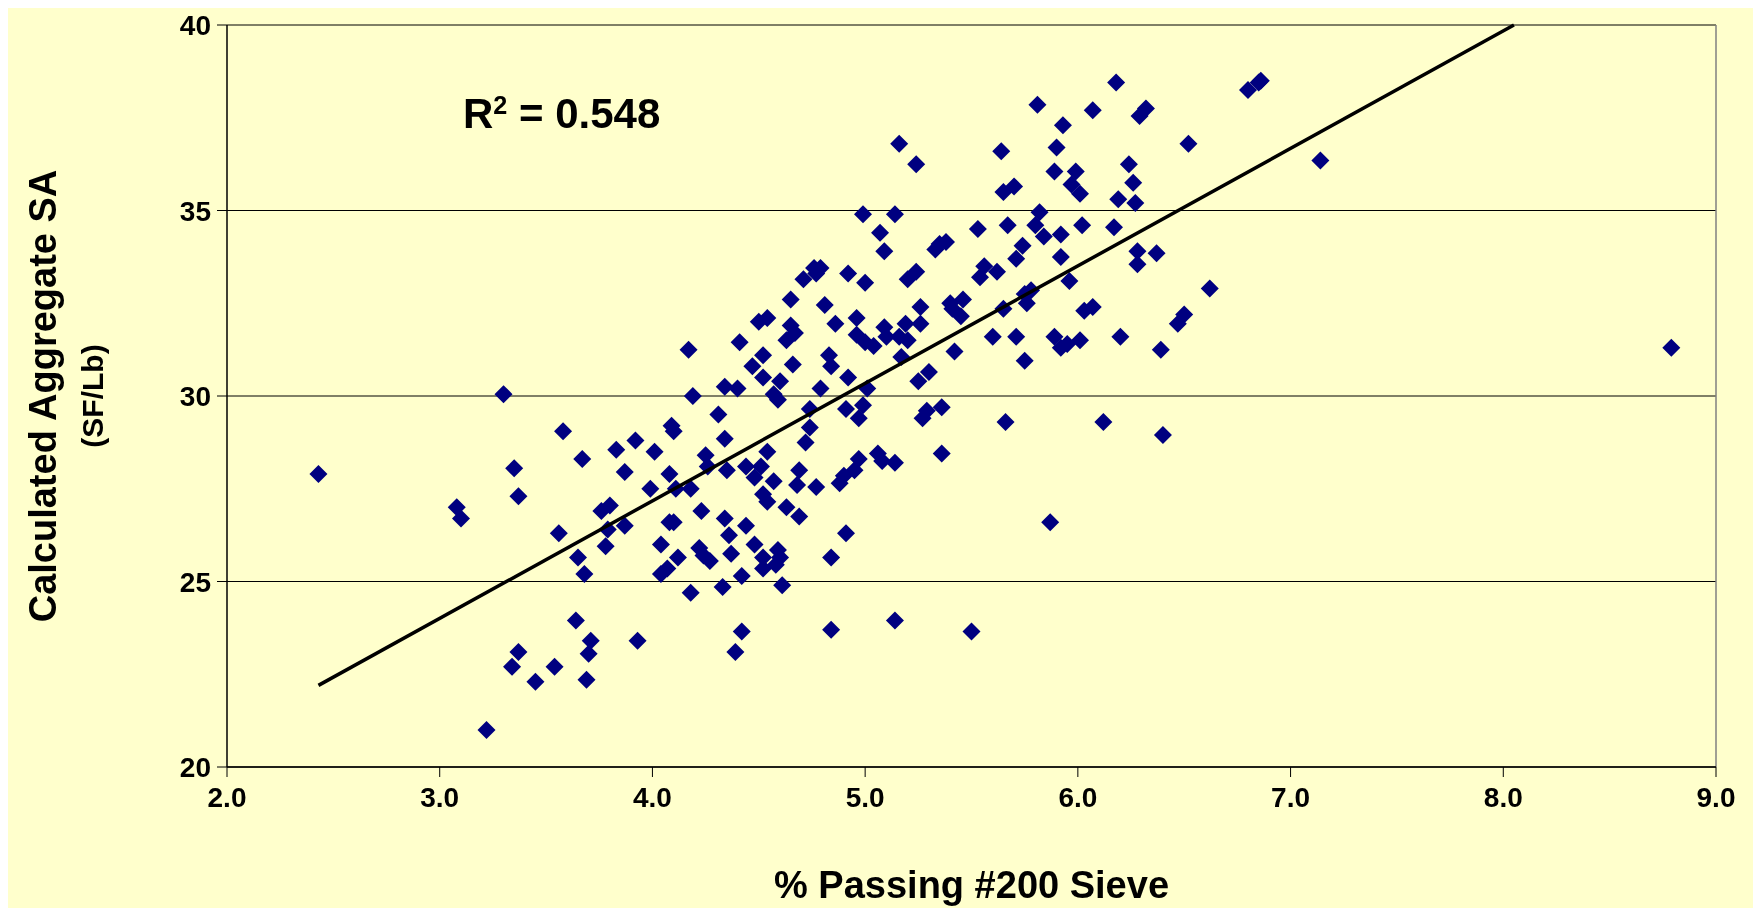 The image size is (1761, 922). What do you see at coordinates (1291, 797) in the screenshot?
I see `x-tick-label: 7.0` at bounding box center [1291, 797].